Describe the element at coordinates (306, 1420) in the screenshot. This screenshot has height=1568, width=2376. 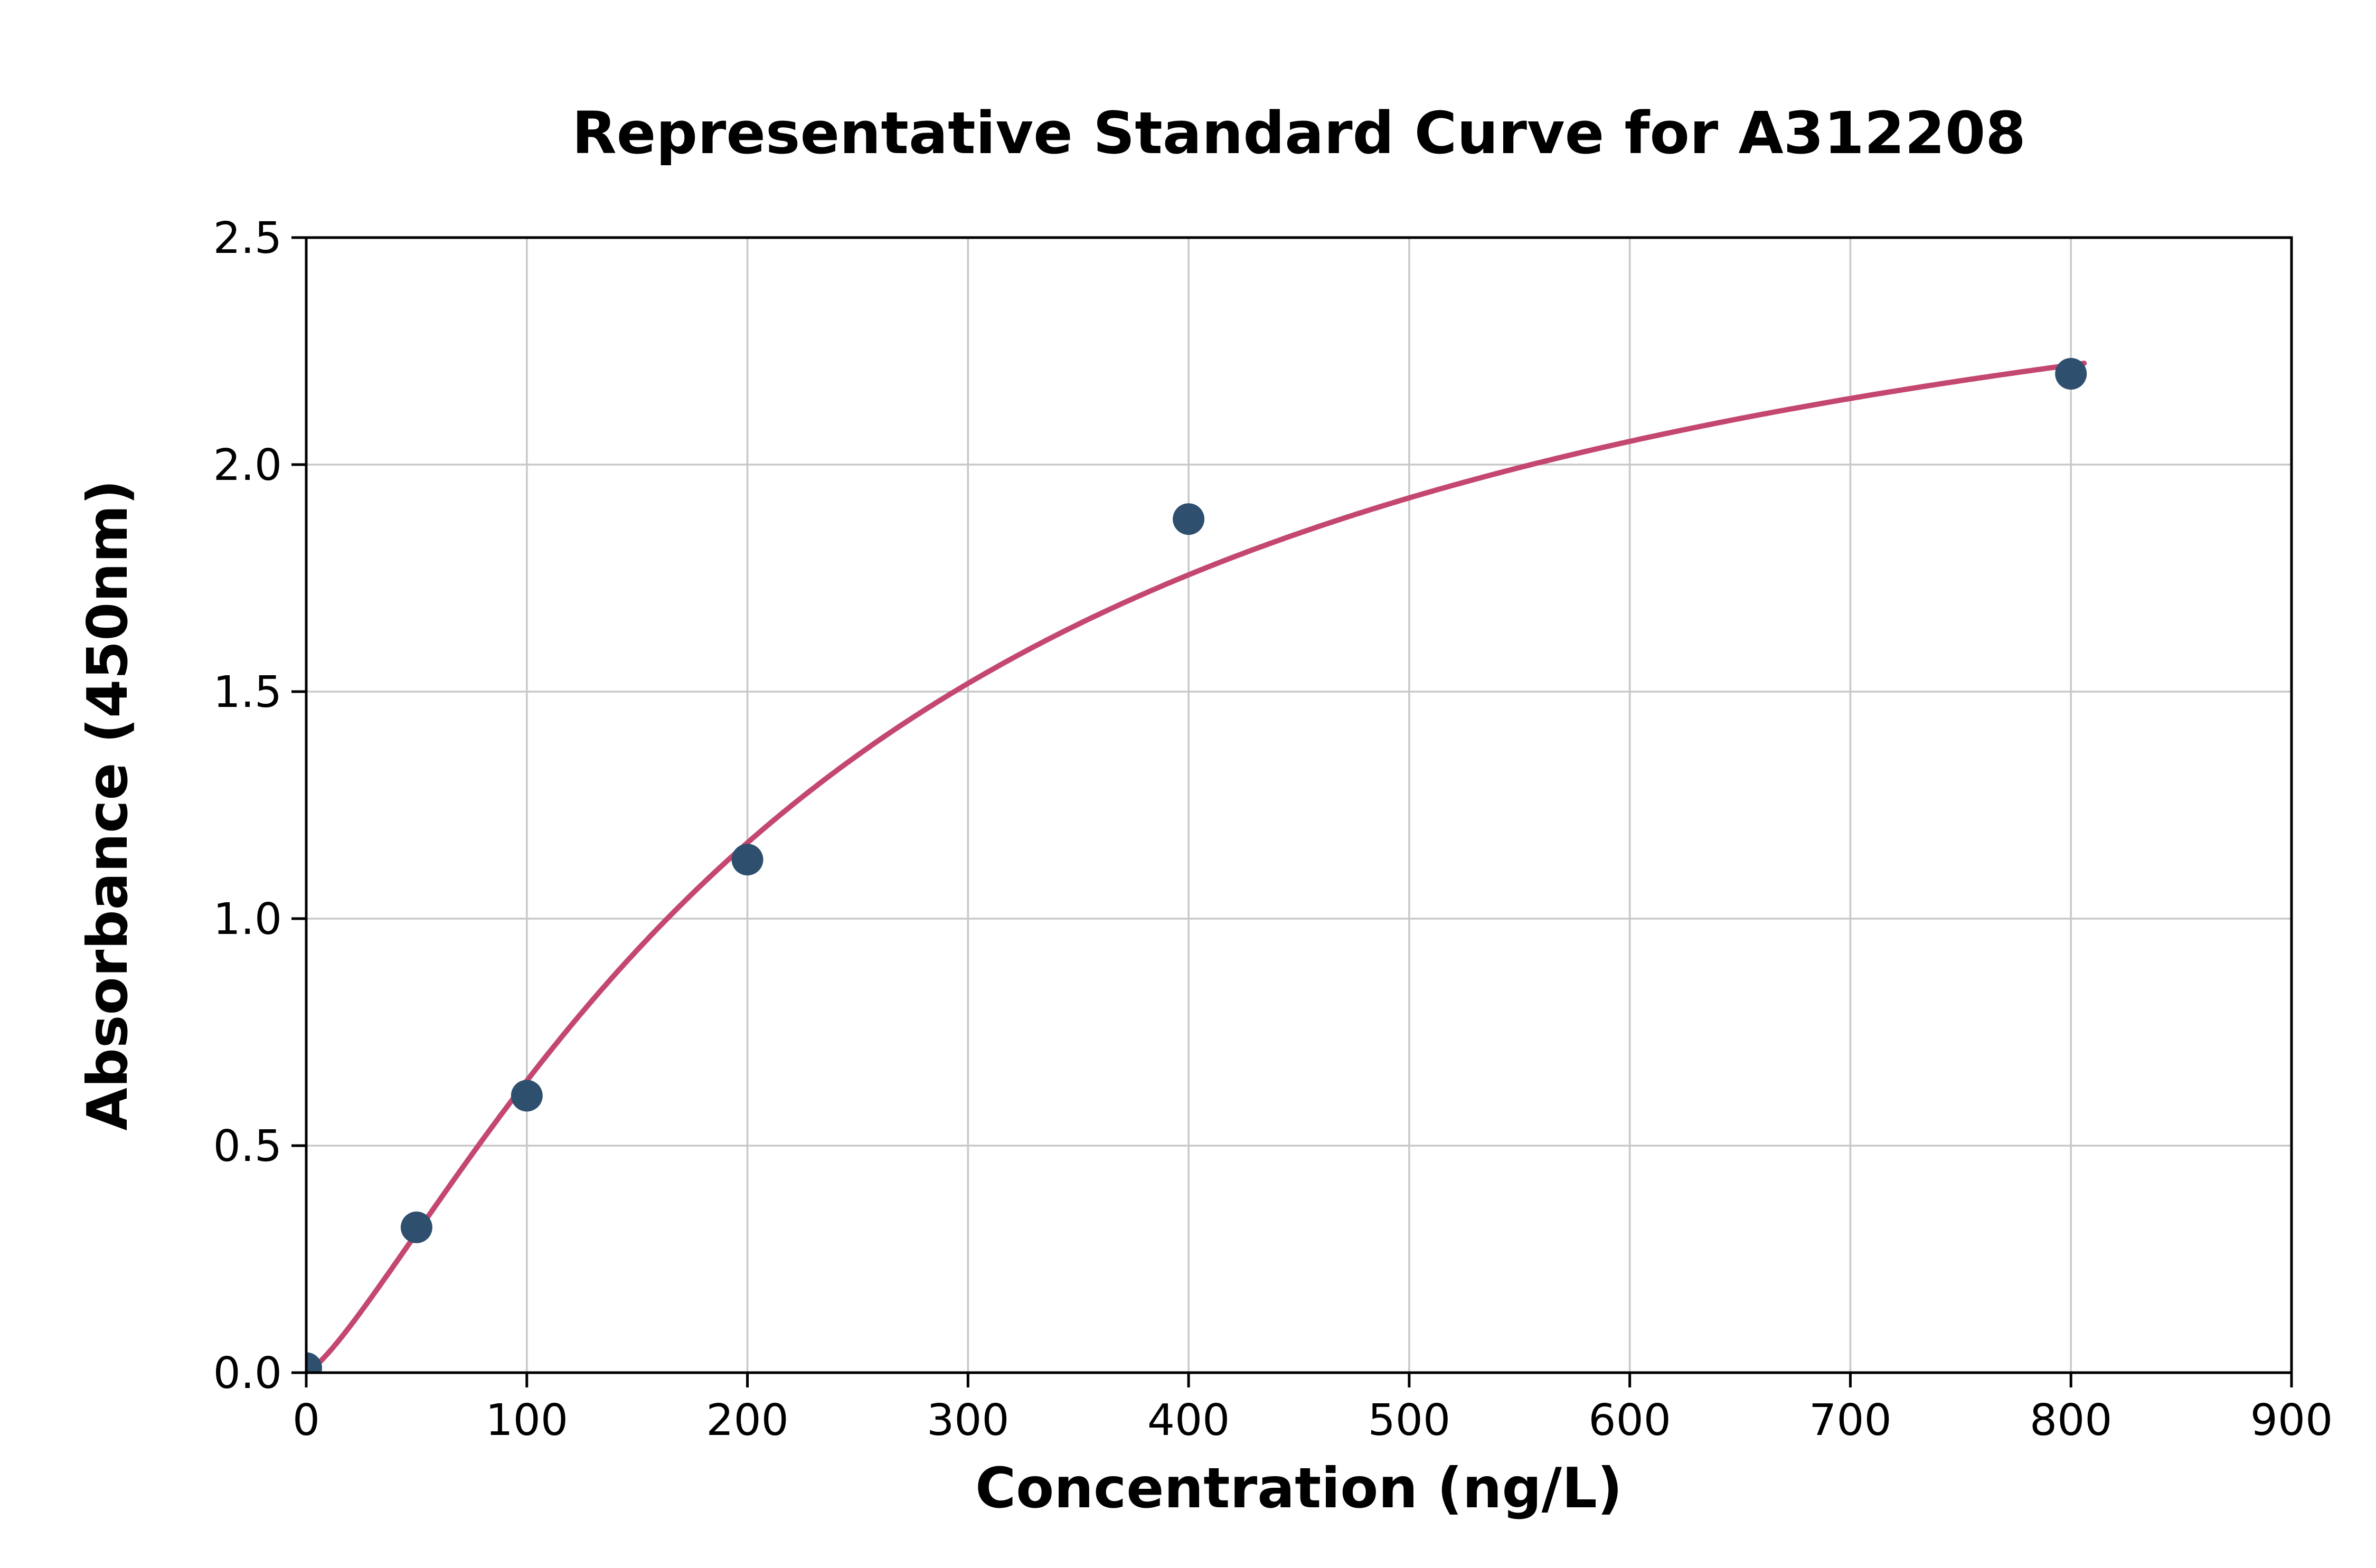
I see `x-tick-label: 0` at that location.